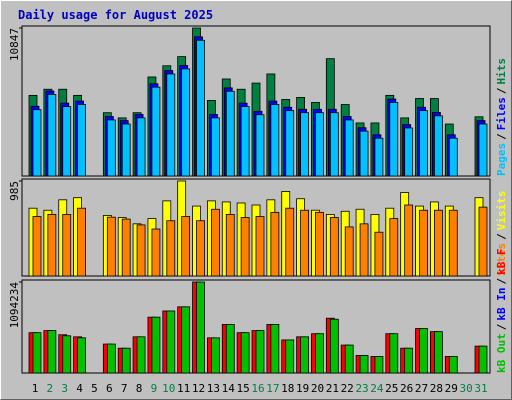  Describe the element at coordinates (124, 388) in the screenshot. I see `x-tick-label: 7` at that location.